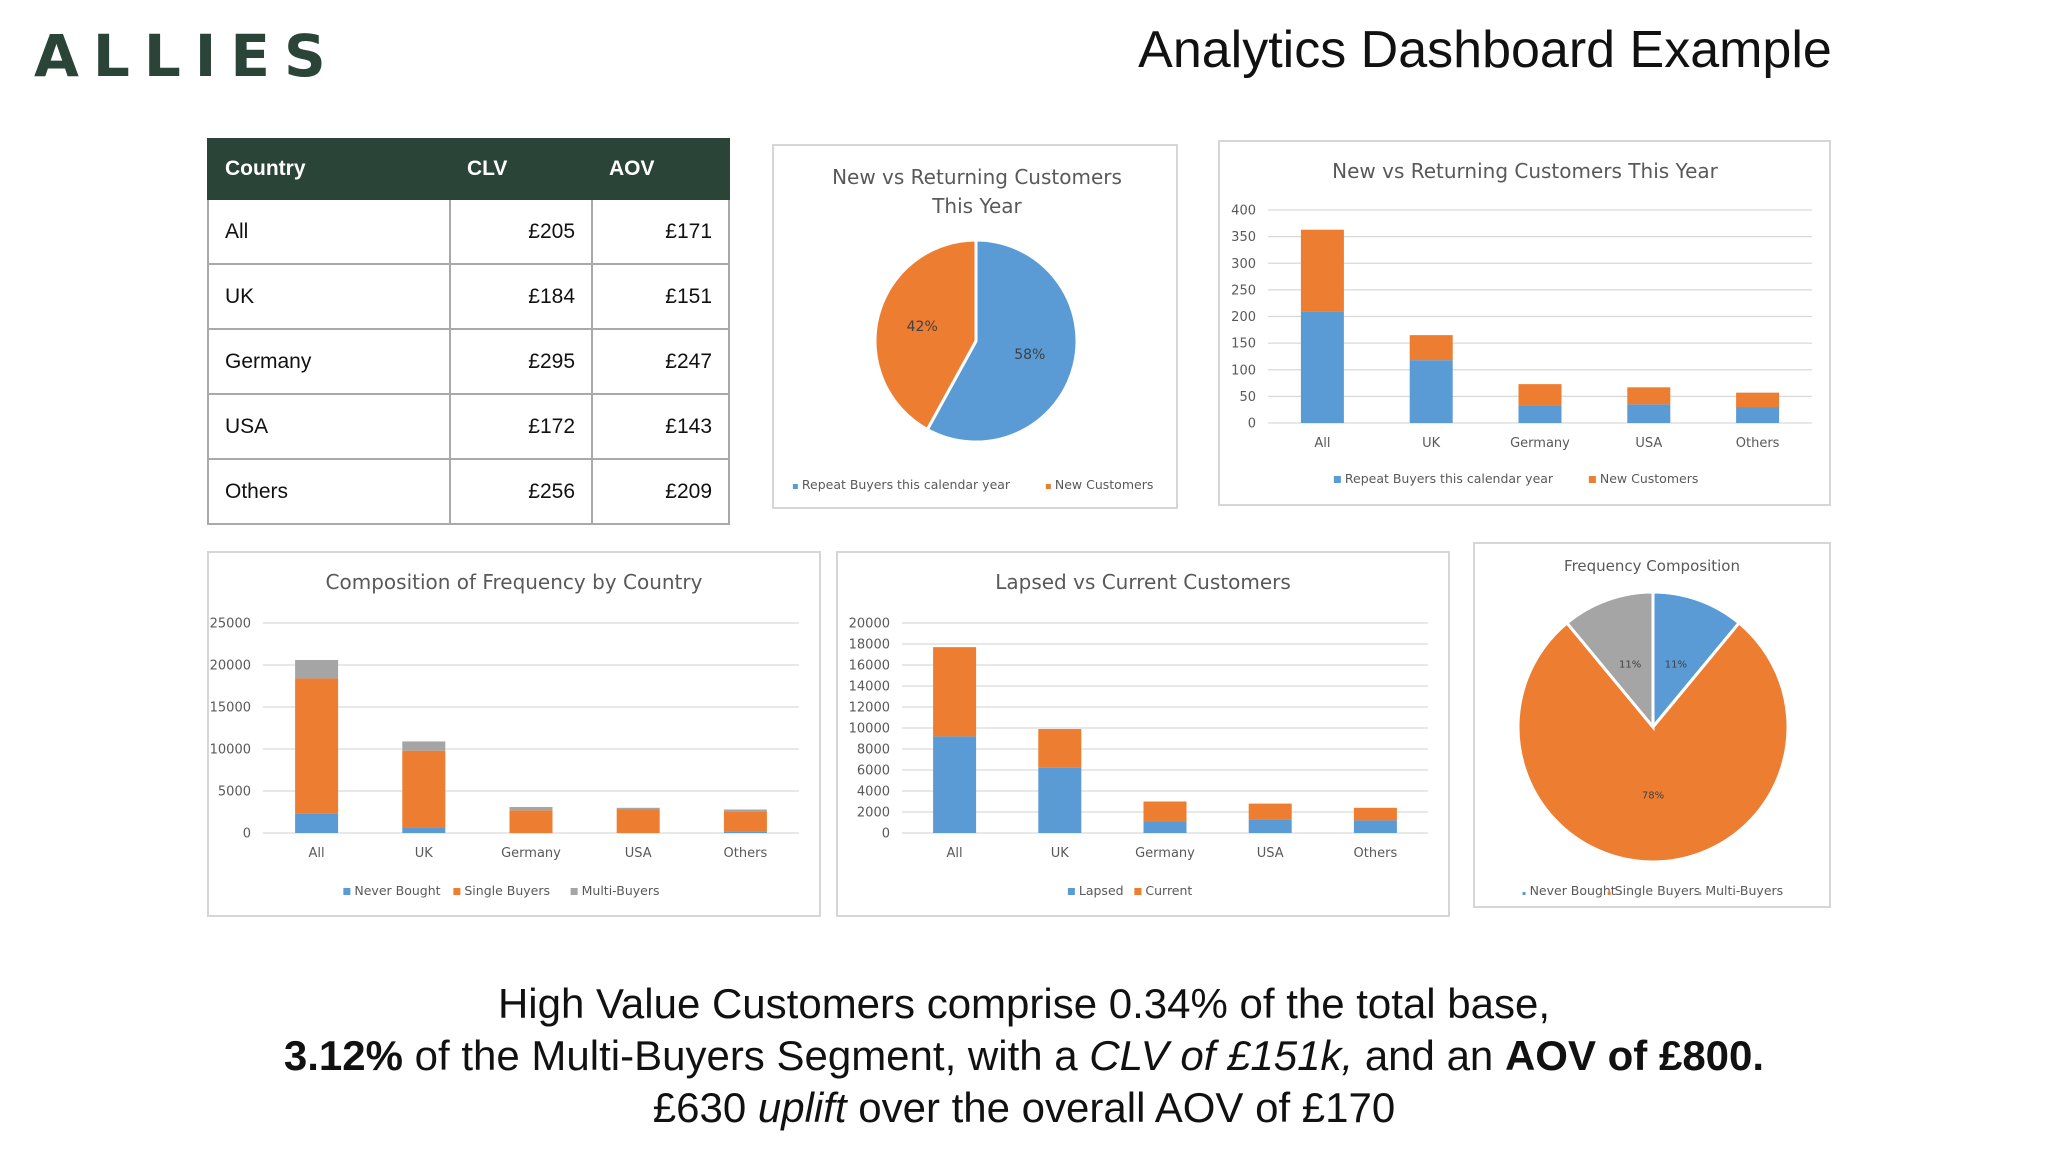 The width and height of the screenshot is (2048, 1152). I want to click on y-tick-label: 100, so click(1243, 370).